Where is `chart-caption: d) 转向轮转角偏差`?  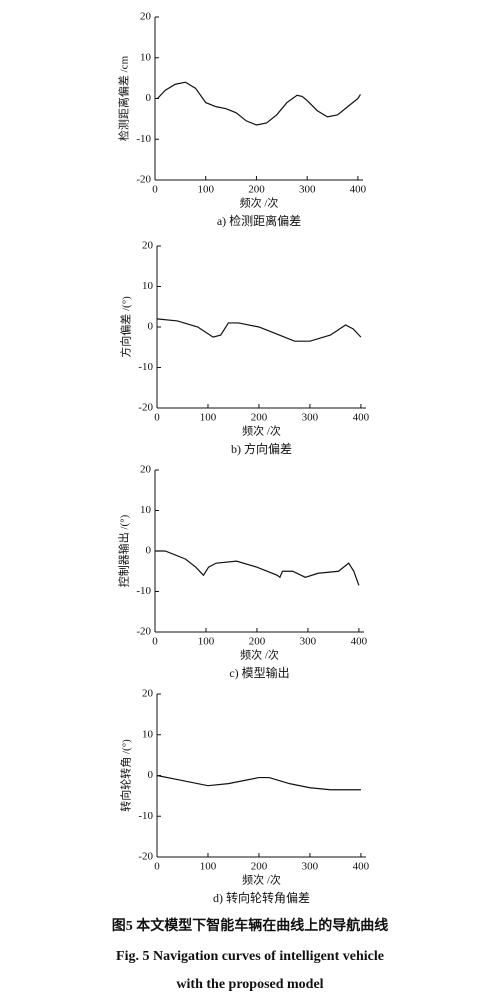
chart-caption: d) 转向轮转角偏差 is located at coordinates (261, 897).